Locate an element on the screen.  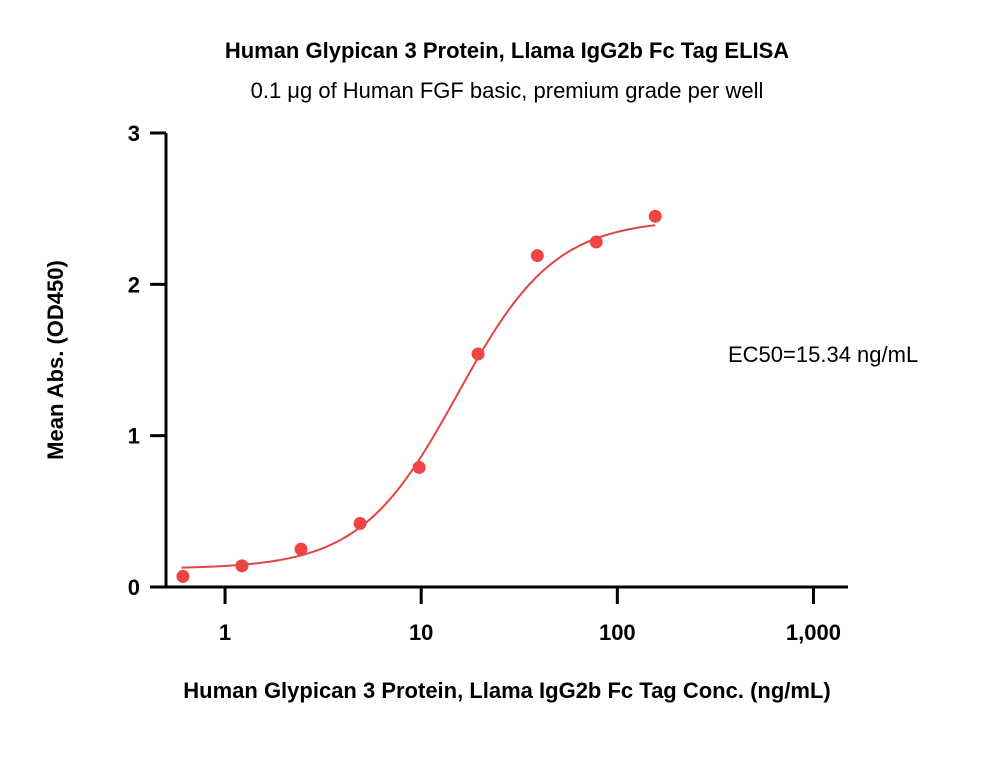
x-tick-label: 1 is located at coordinates (225, 632).